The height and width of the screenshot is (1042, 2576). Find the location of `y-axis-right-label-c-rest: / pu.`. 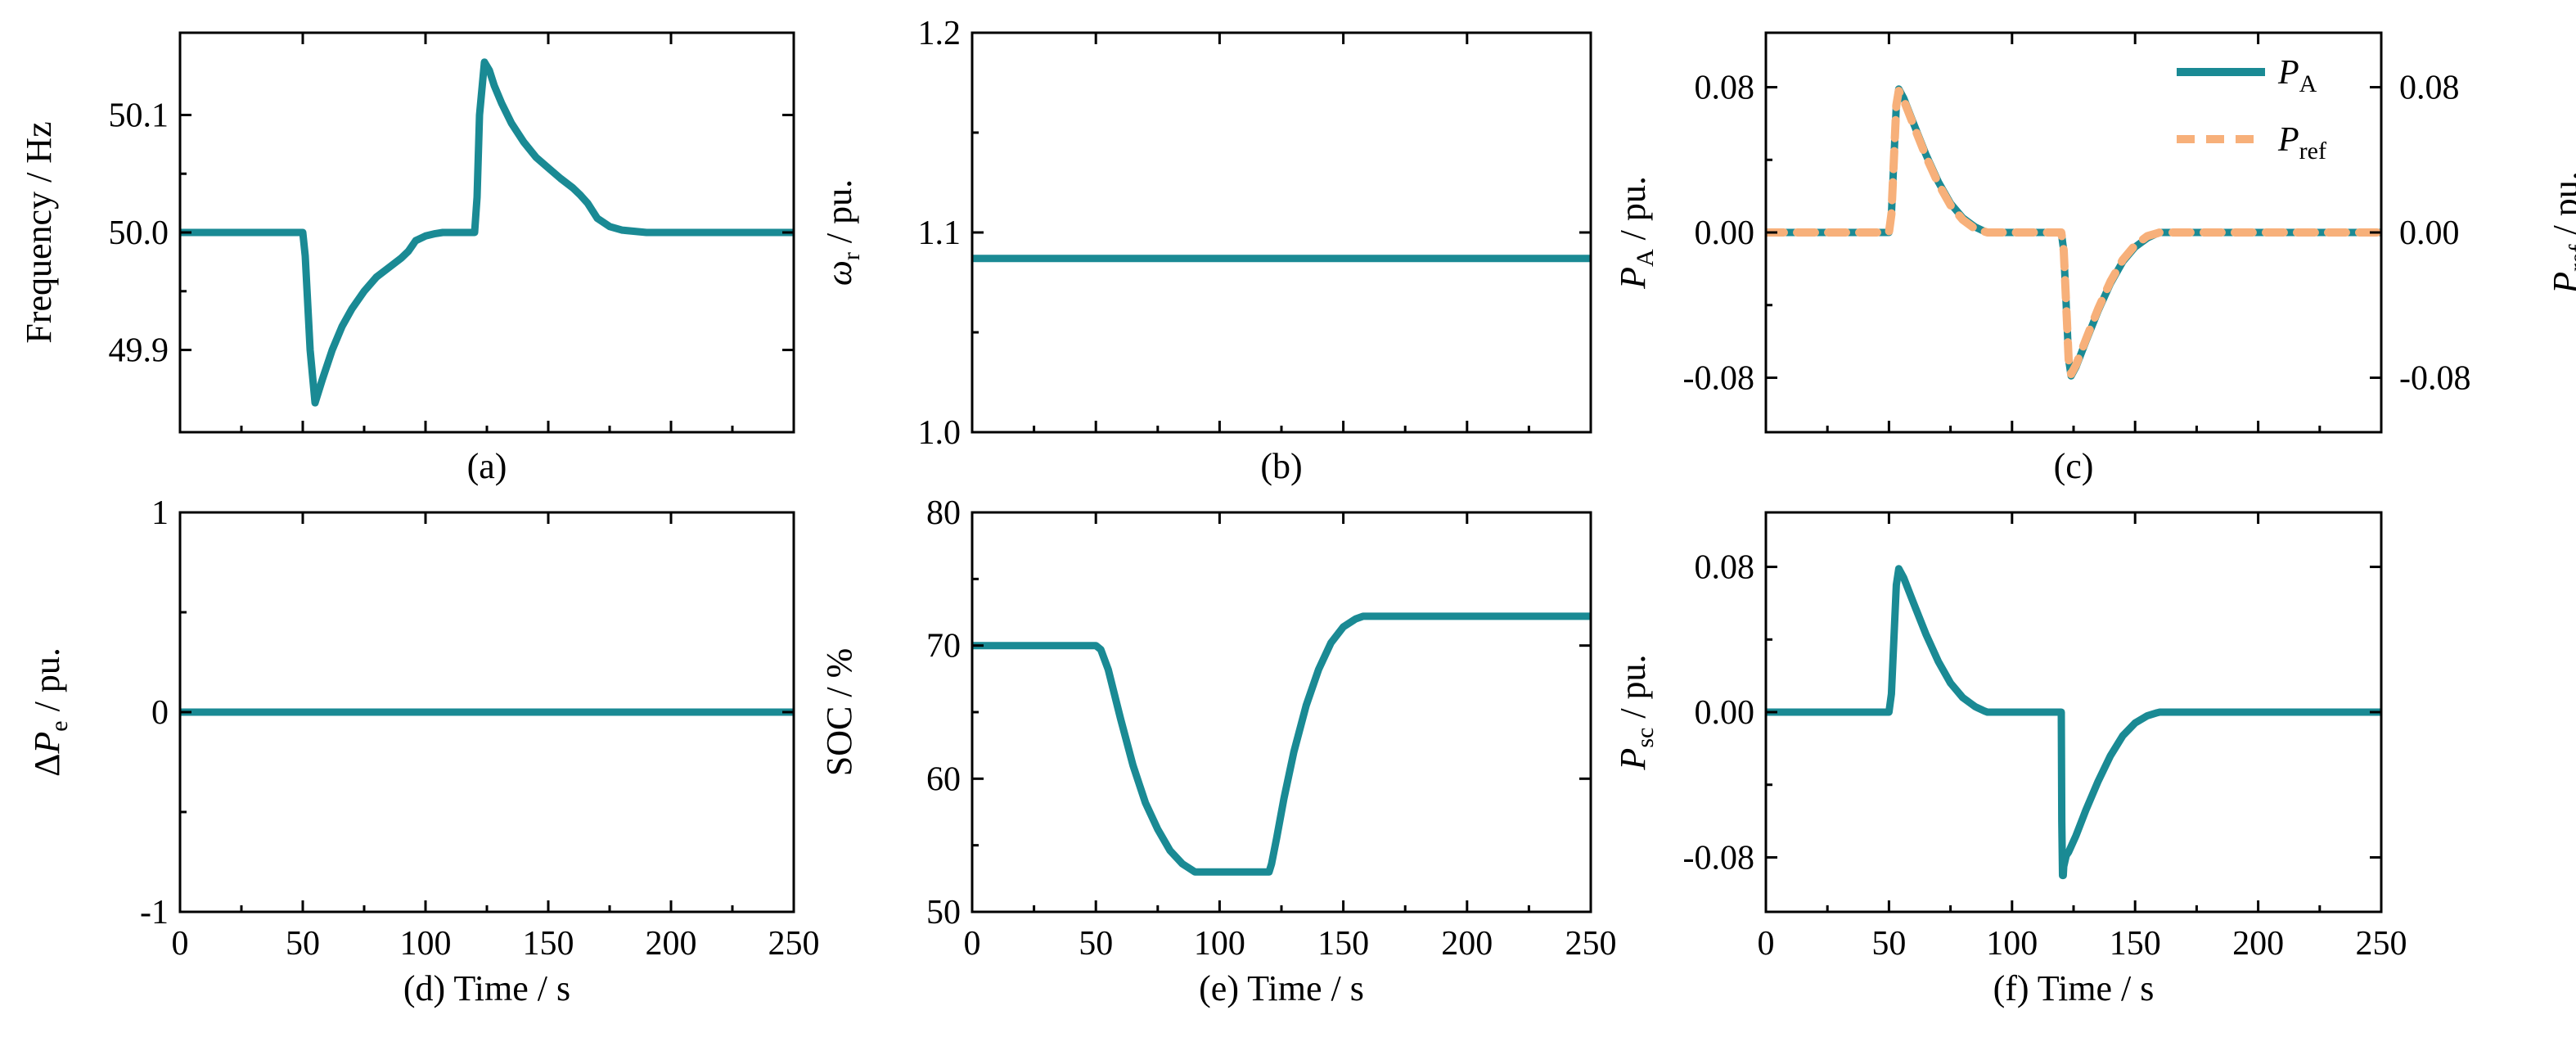

y-axis-right-label-c-rest: / pu. is located at coordinates (2561, 207).